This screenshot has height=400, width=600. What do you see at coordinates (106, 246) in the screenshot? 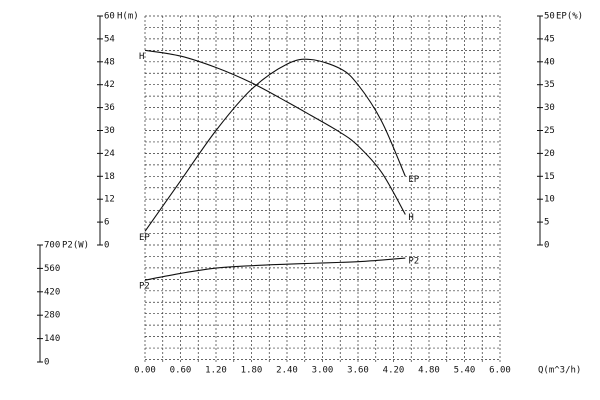
I see `y-tick-label: 0` at bounding box center [106, 246].